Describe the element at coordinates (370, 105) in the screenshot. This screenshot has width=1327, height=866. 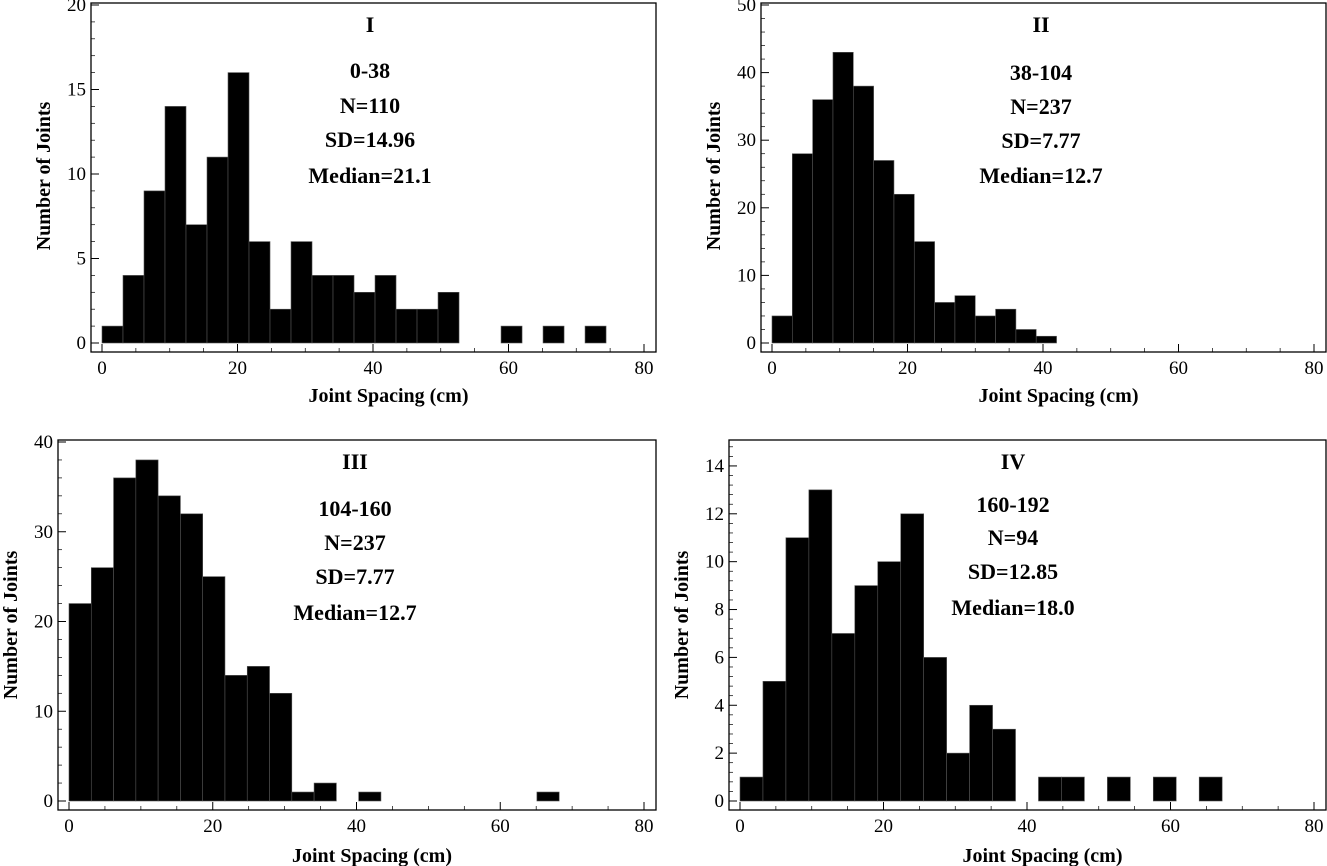
I see `stat-annotation: N=110` at that location.